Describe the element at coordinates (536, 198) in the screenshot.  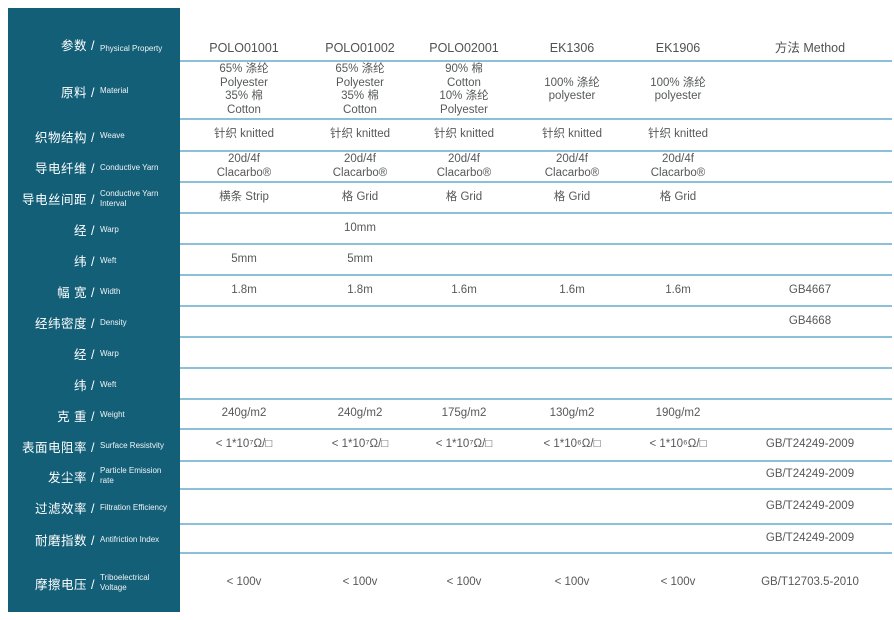
I see `table-row-conductive-yarn-interval: 横条 Strip 格 Grid 格 Grid 格 Grid 格 Grid` at that location.